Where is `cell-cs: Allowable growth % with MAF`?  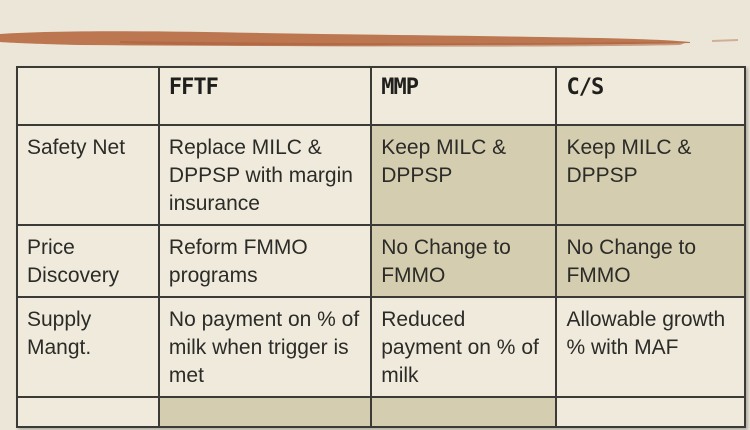
cell-cs: Allowable growth % with MAF is located at coordinates (650, 347).